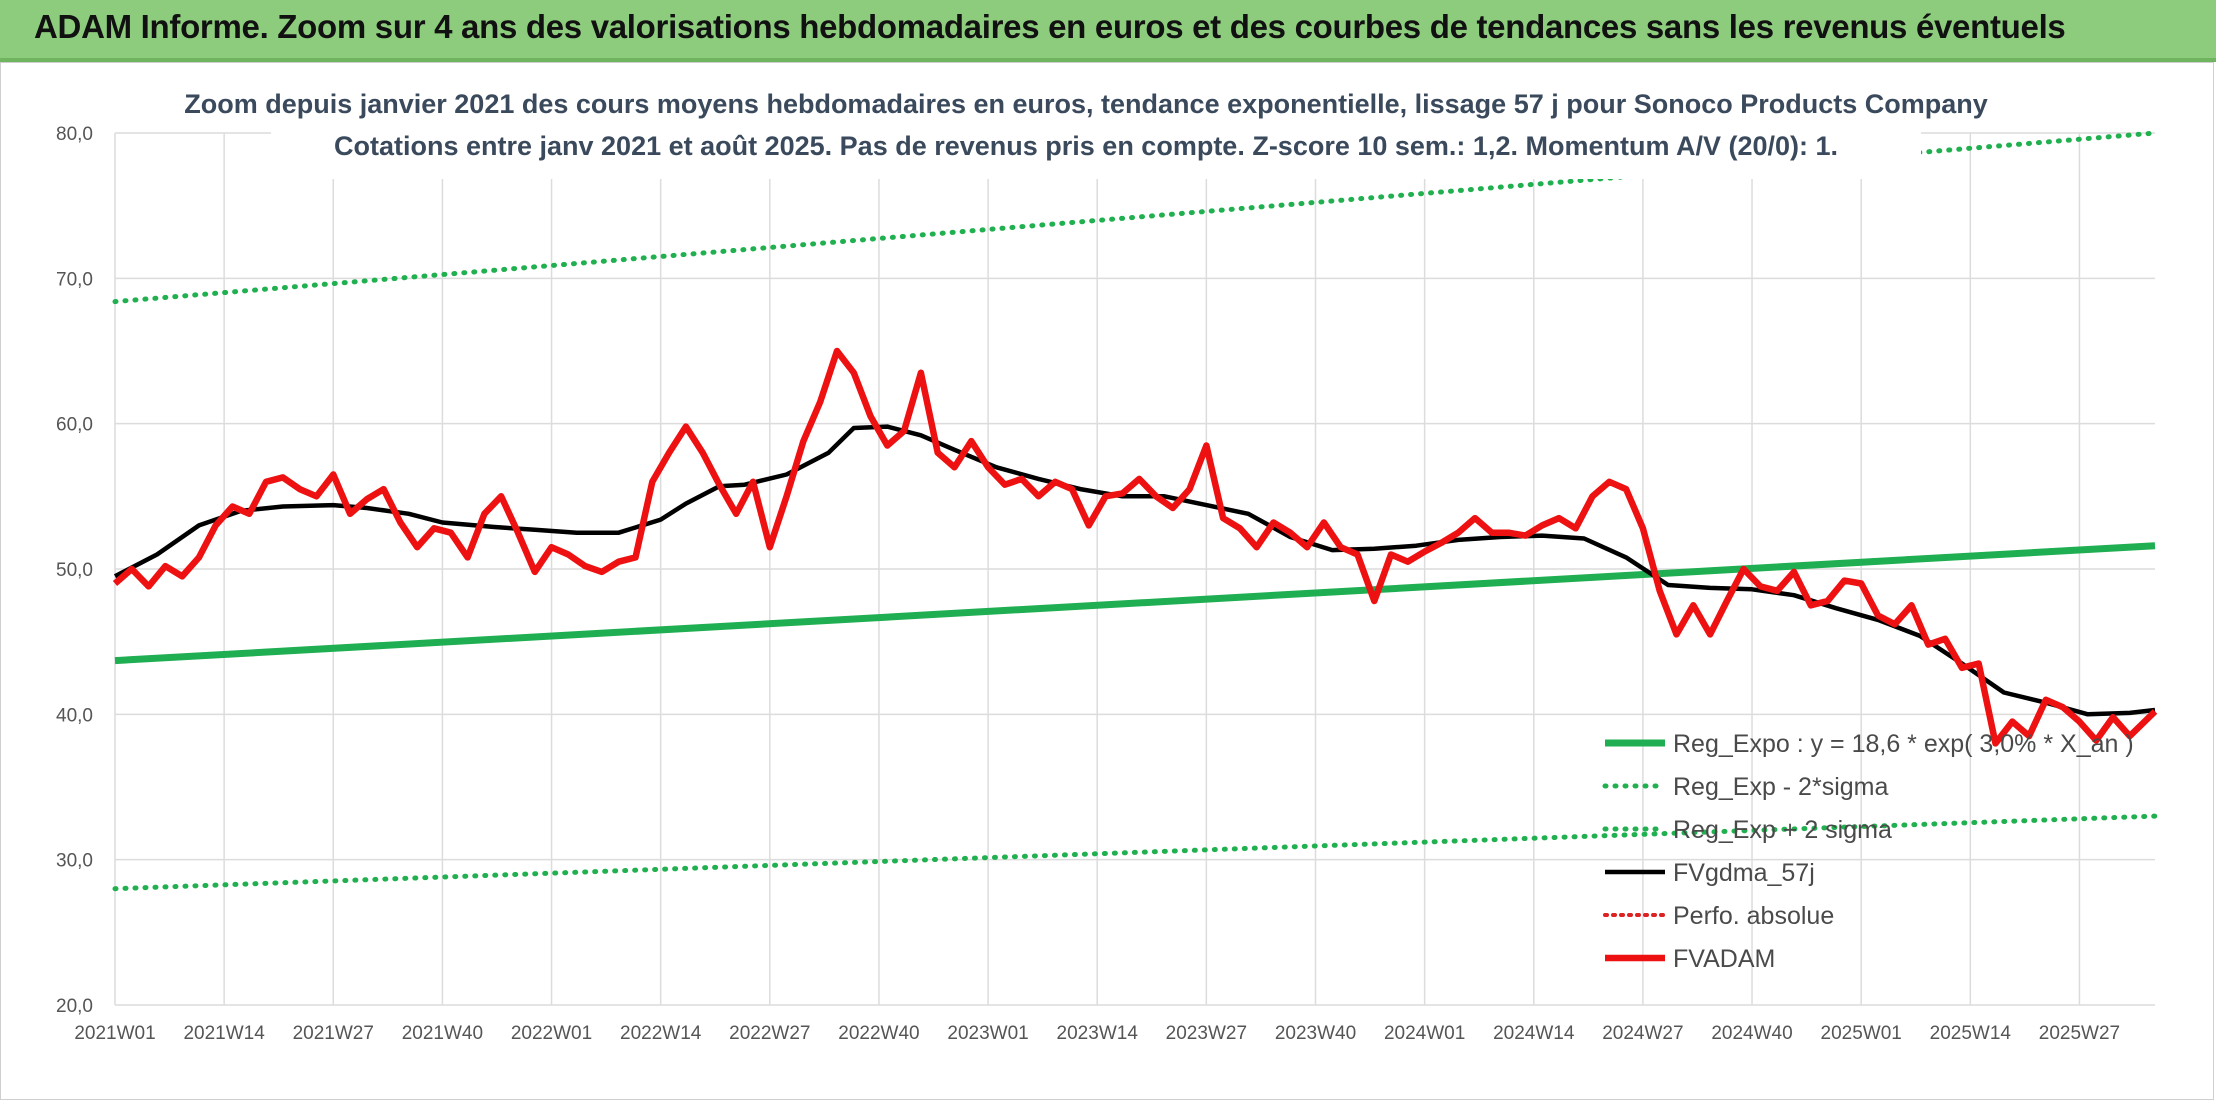 This screenshot has height=1102, width=2216. I want to click on x-tick-label: 2023W40, so click(1315, 1033).